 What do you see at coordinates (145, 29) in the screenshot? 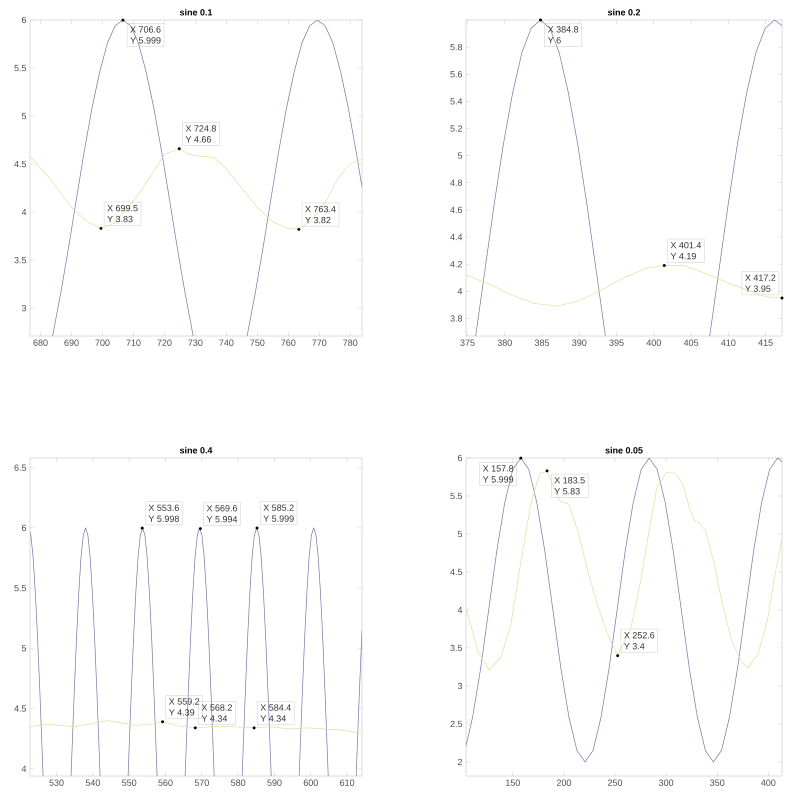
I see `annotation: X 706.6` at bounding box center [145, 29].